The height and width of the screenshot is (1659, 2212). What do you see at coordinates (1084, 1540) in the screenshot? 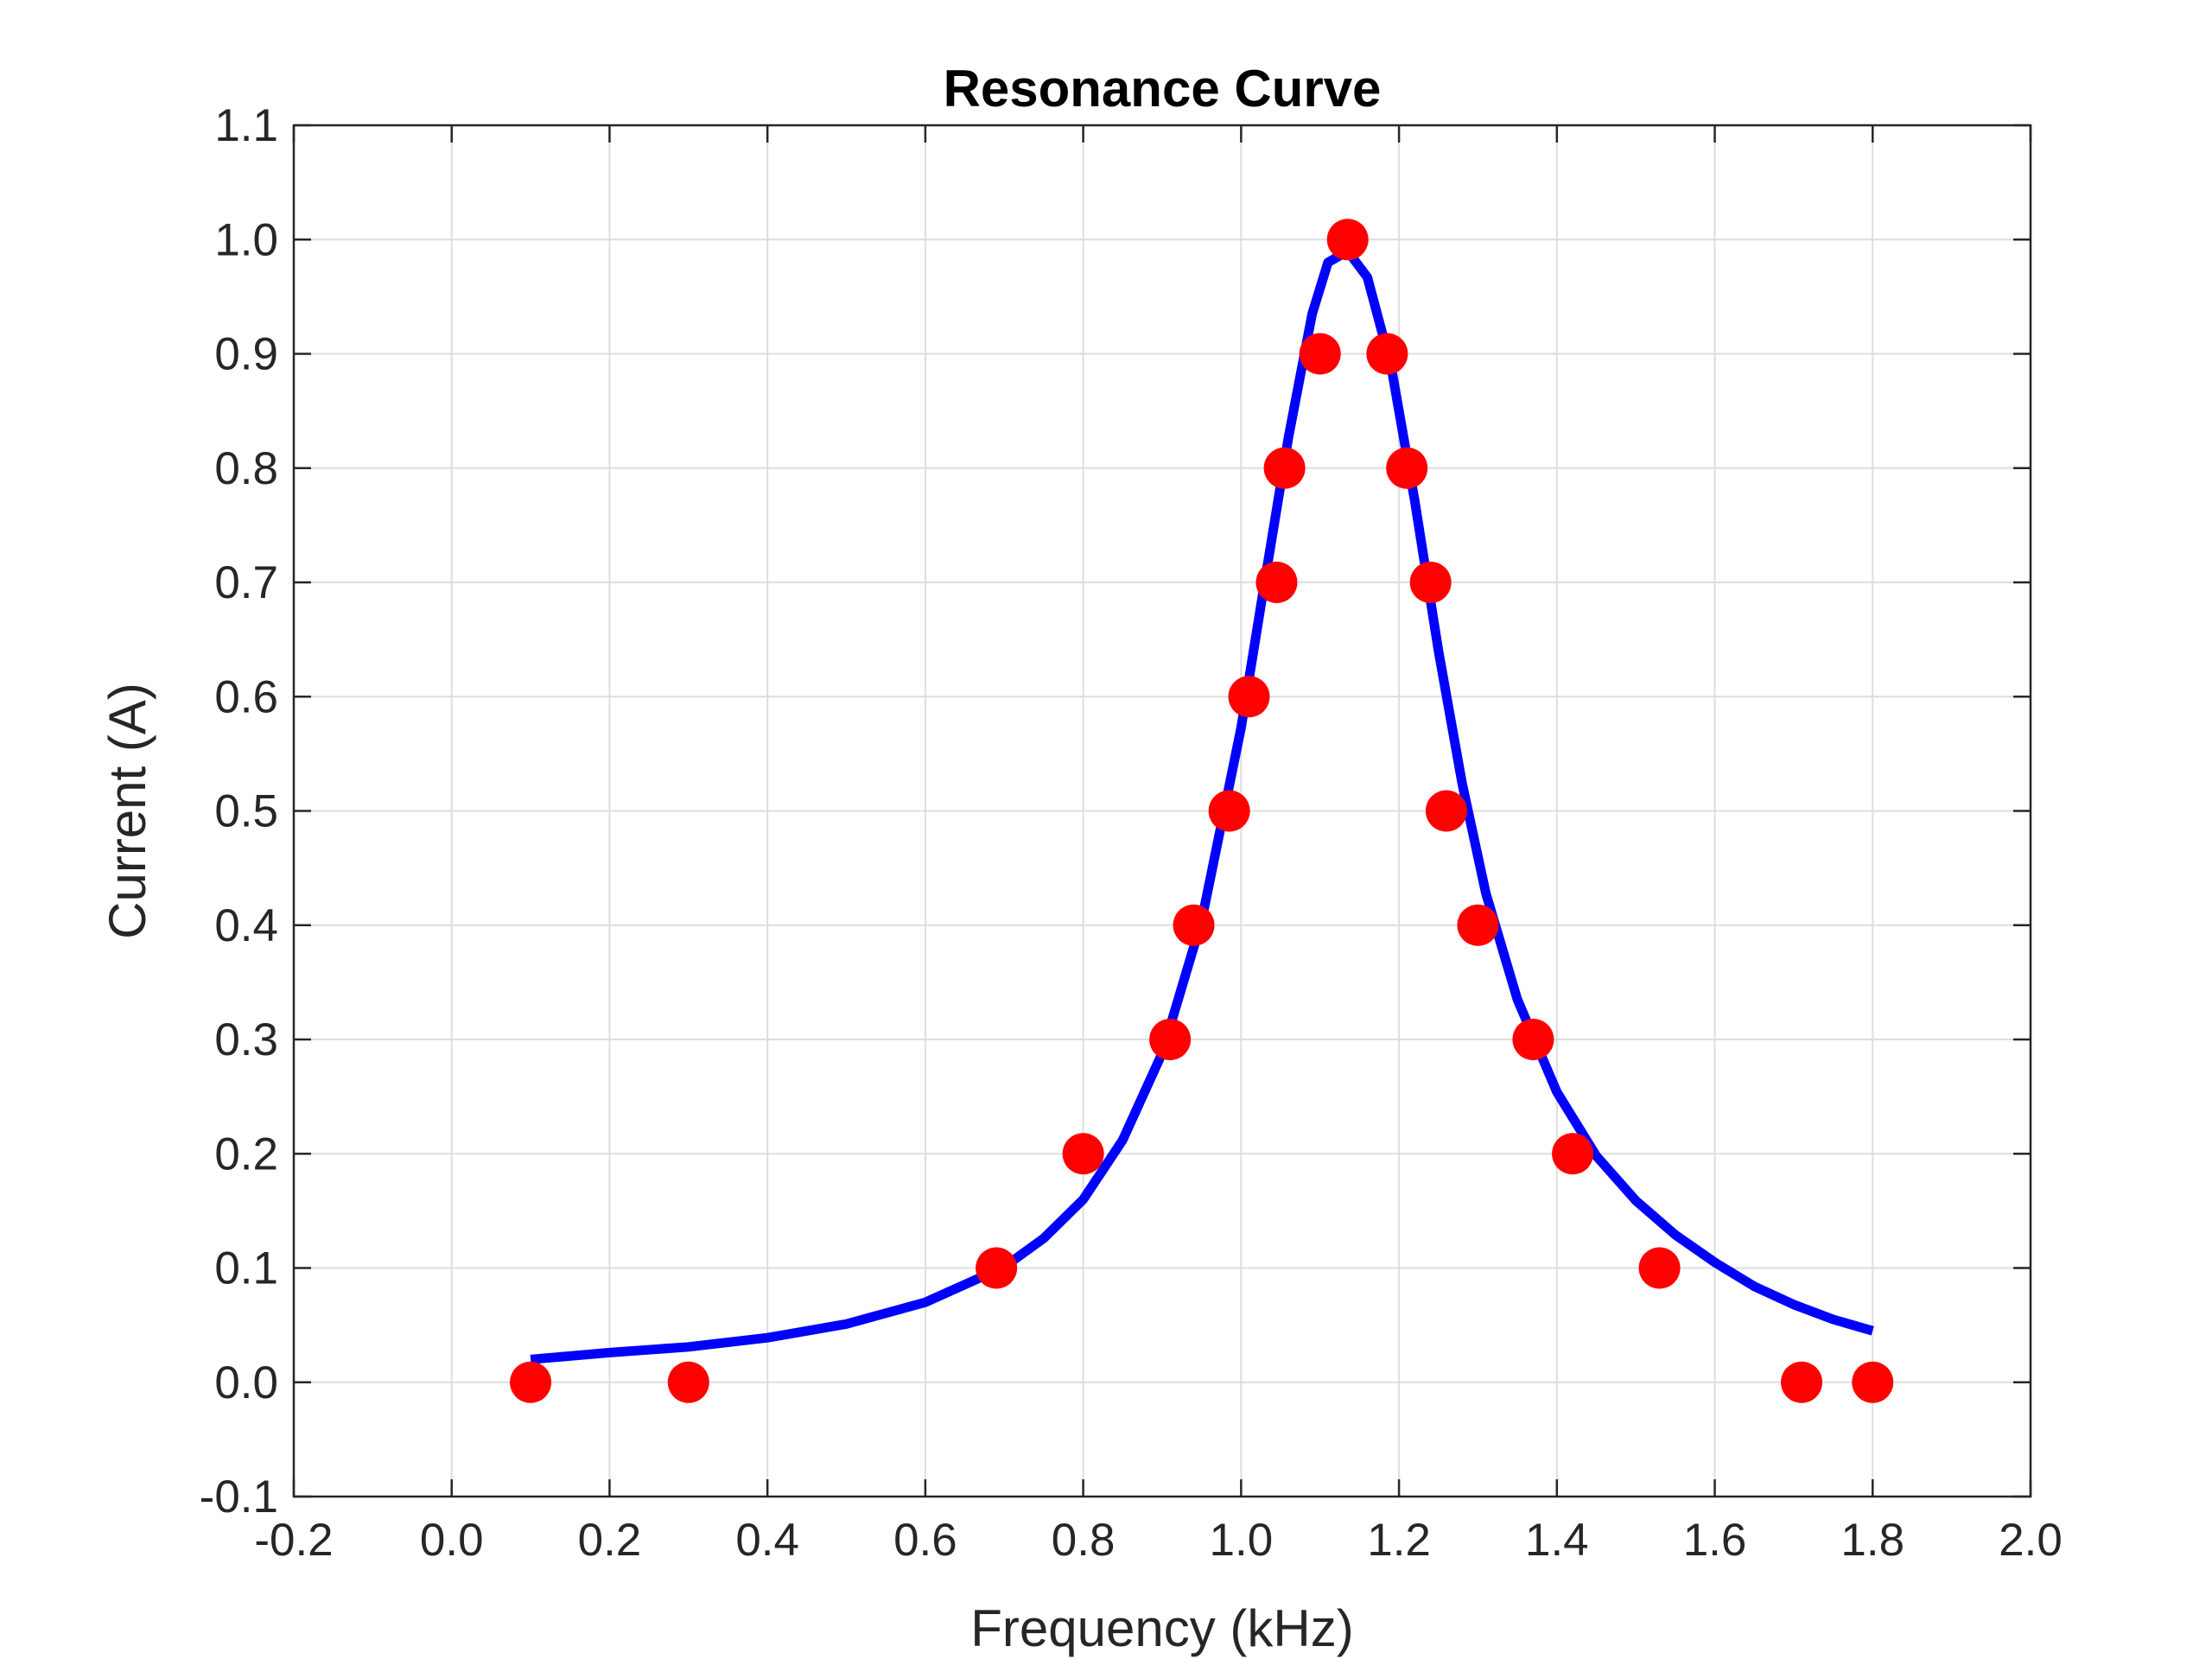
I see `x-tick-label: 0.8` at bounding box center [1084, 1540].